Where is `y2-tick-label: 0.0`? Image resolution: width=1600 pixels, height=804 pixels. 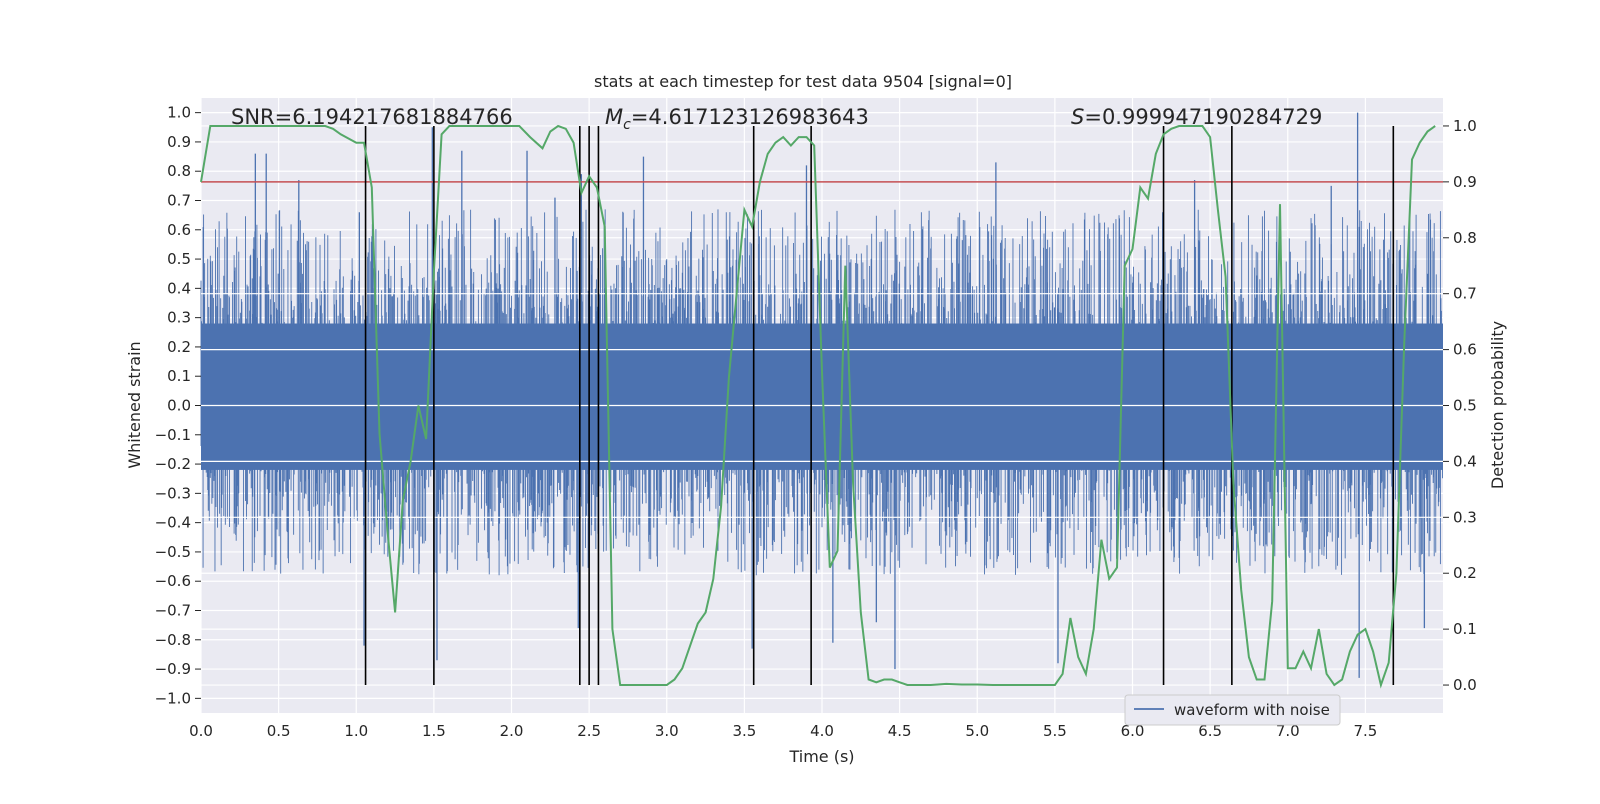
y2-tick-label: 0.0 is located at coordinates (1465, 685).